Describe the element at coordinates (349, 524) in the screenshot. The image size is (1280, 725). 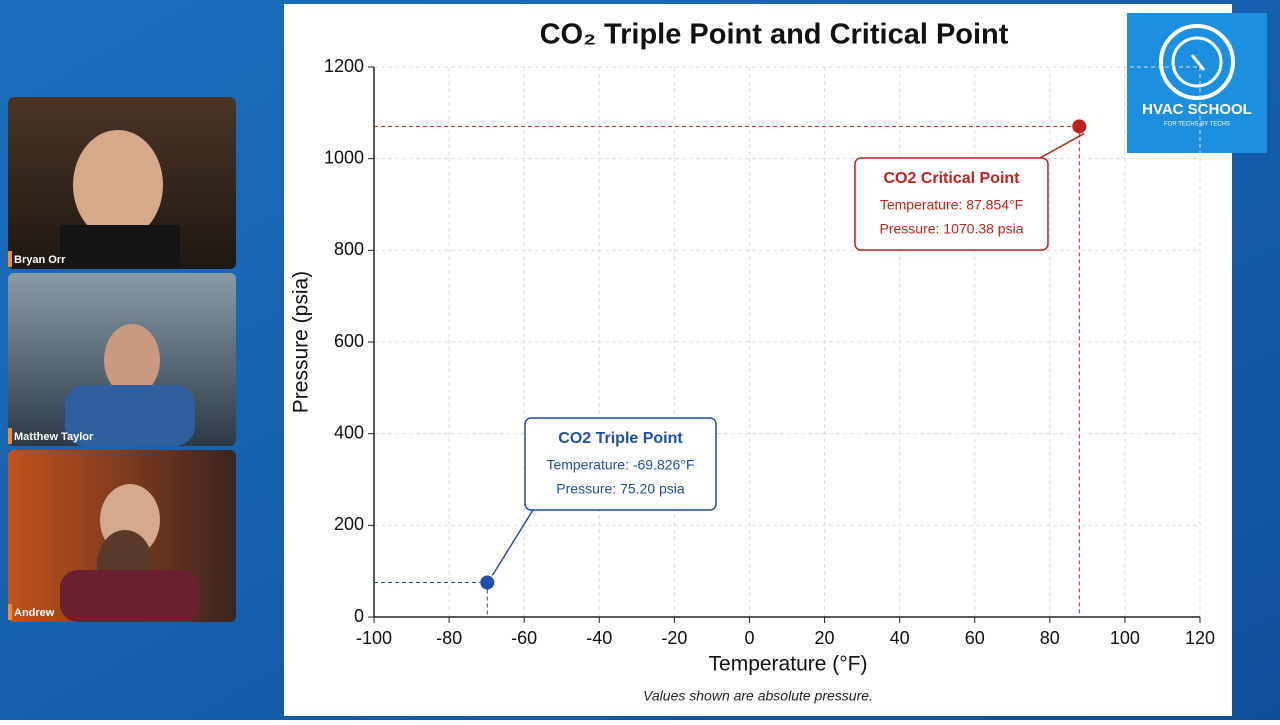
I see `y-tick-label: 200` at that location.